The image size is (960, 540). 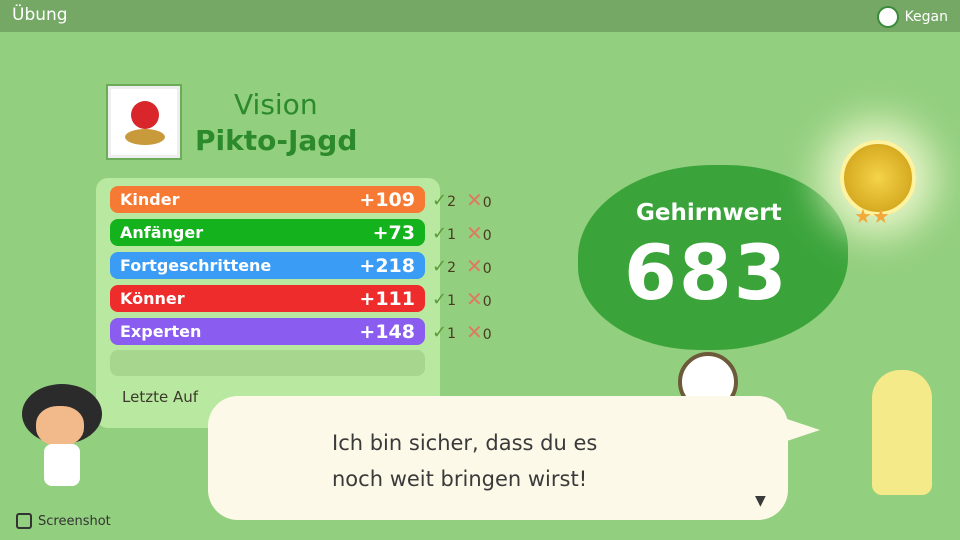 I want to click on game-icon, so click(x=144, y=122).